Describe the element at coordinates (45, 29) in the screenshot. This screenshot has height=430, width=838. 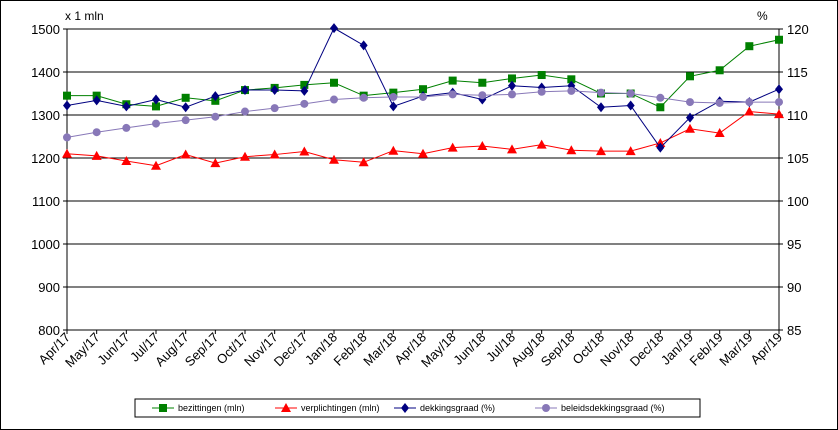
I see `left-tick-label: 1500` at that location.